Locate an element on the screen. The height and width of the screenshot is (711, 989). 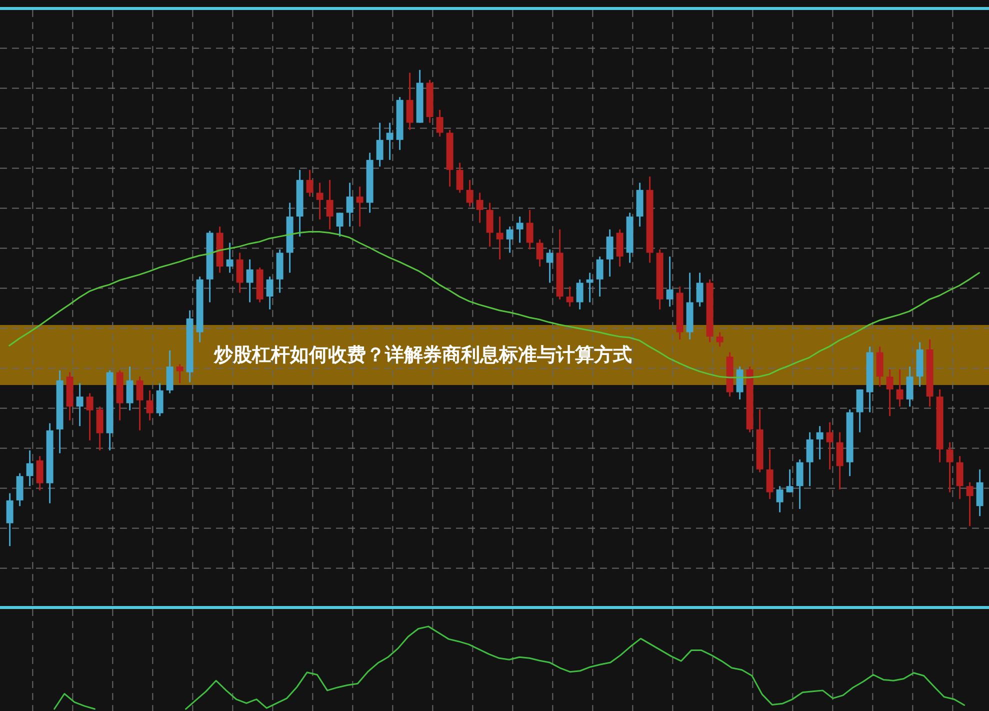
text: 炒股杠杆如何收费？详解券商利息标准与计算方式 is located at coordinates (423, 355).